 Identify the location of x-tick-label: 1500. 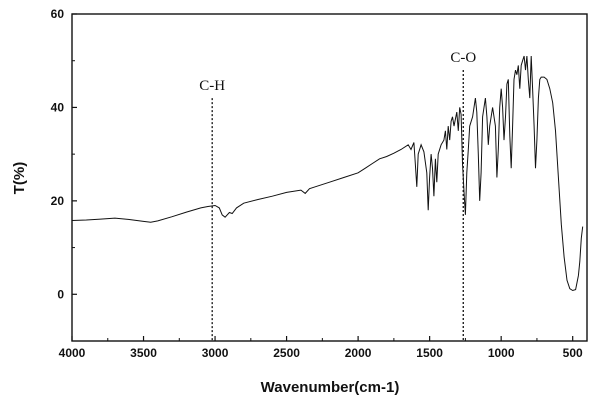
(429, 353).